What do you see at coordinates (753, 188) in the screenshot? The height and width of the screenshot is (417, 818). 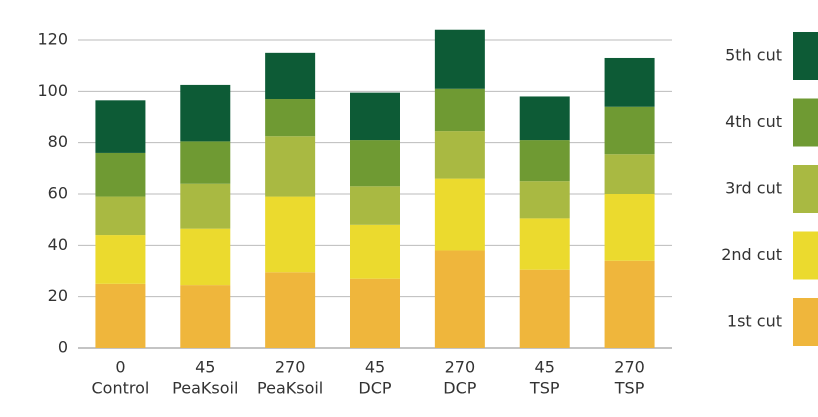 I see `legend-label: 3rd cut` at bounding box center [753, 188].